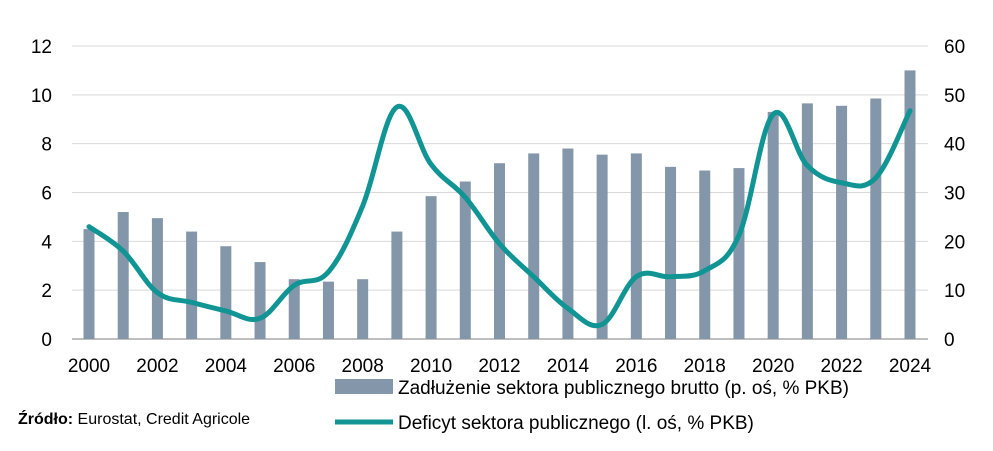 The image size is (993, 451). I want to click on y-left-tick-label: 2, so click(46, 291).